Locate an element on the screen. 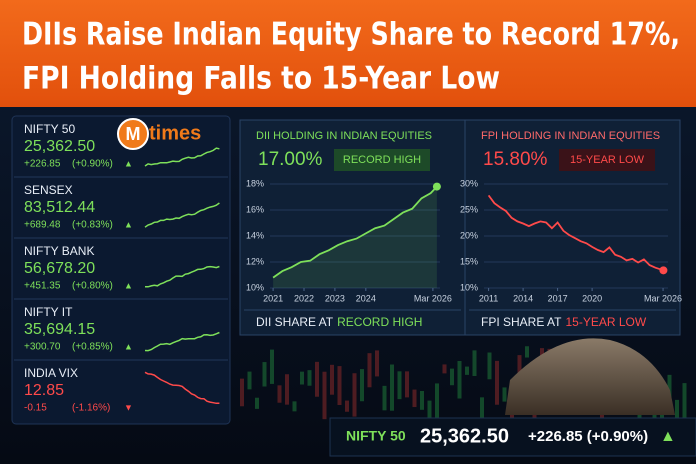 The height and width of the screenshot is (464, 696). x-tick-label: 2023 is located at coordinates (335, 298).